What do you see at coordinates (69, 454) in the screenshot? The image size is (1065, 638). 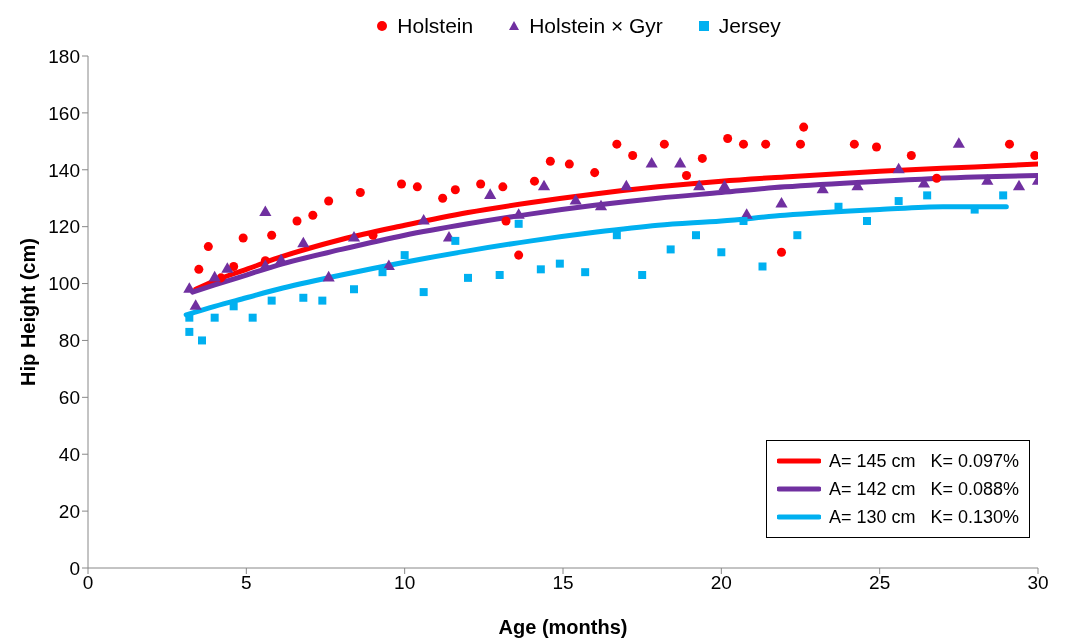 I see `y-tick-label: 40` at bounding box center [69, 454].